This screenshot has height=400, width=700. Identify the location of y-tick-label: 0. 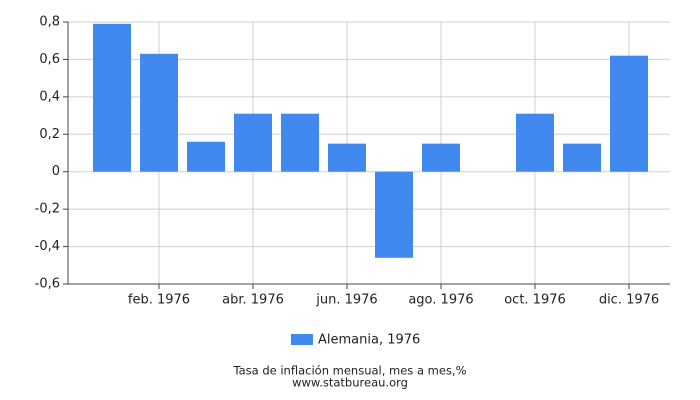
(56, 171).